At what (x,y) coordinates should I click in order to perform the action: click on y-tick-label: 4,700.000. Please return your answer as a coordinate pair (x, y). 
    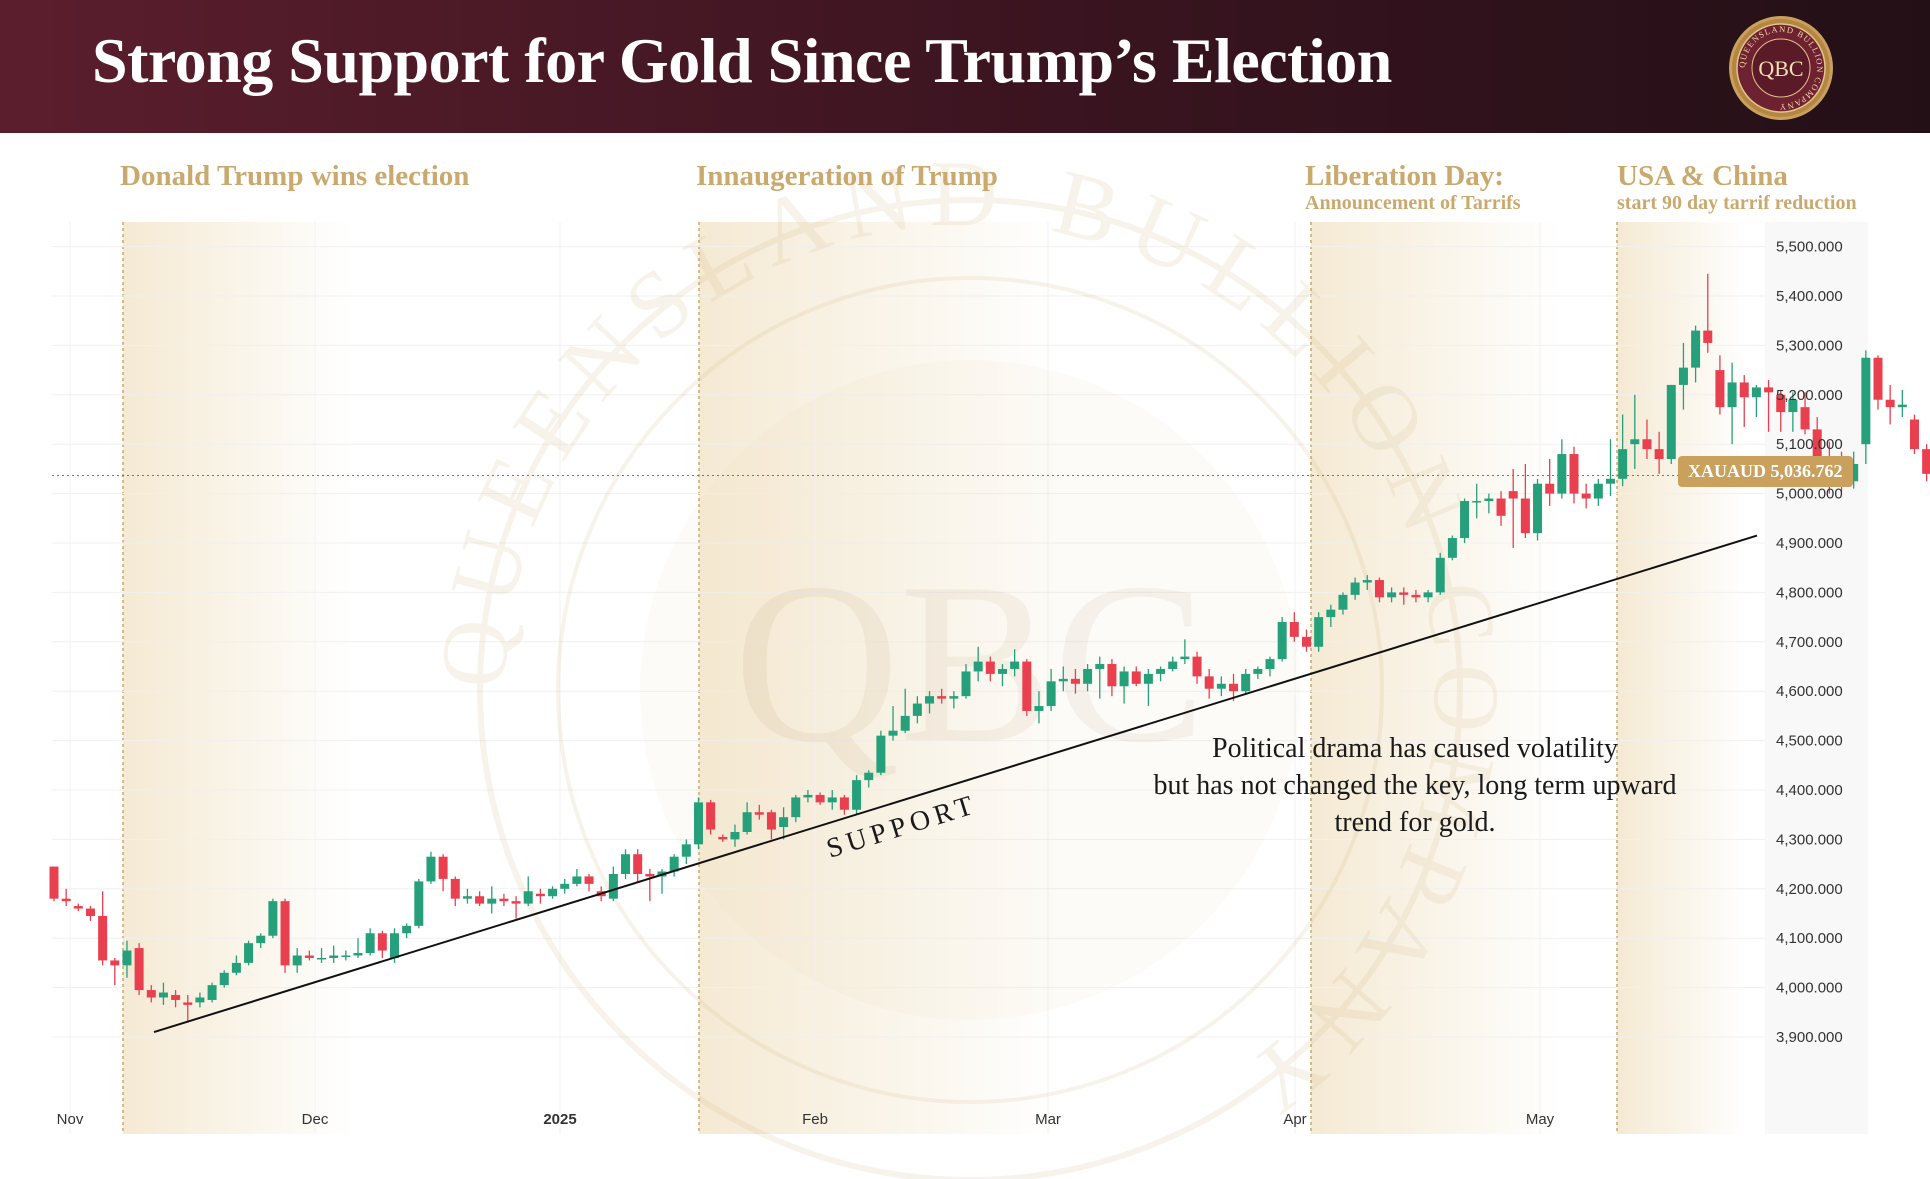
    Looking at the image, I should click on (1809, 642).